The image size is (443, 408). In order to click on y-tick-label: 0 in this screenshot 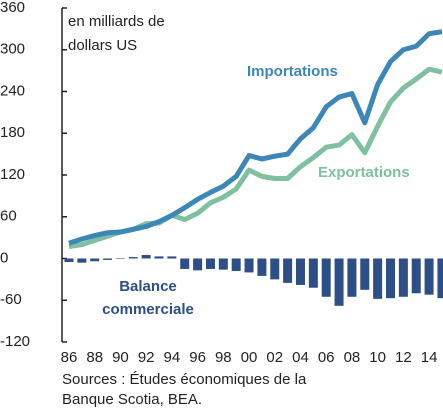, I will do `click(4, 257)`.